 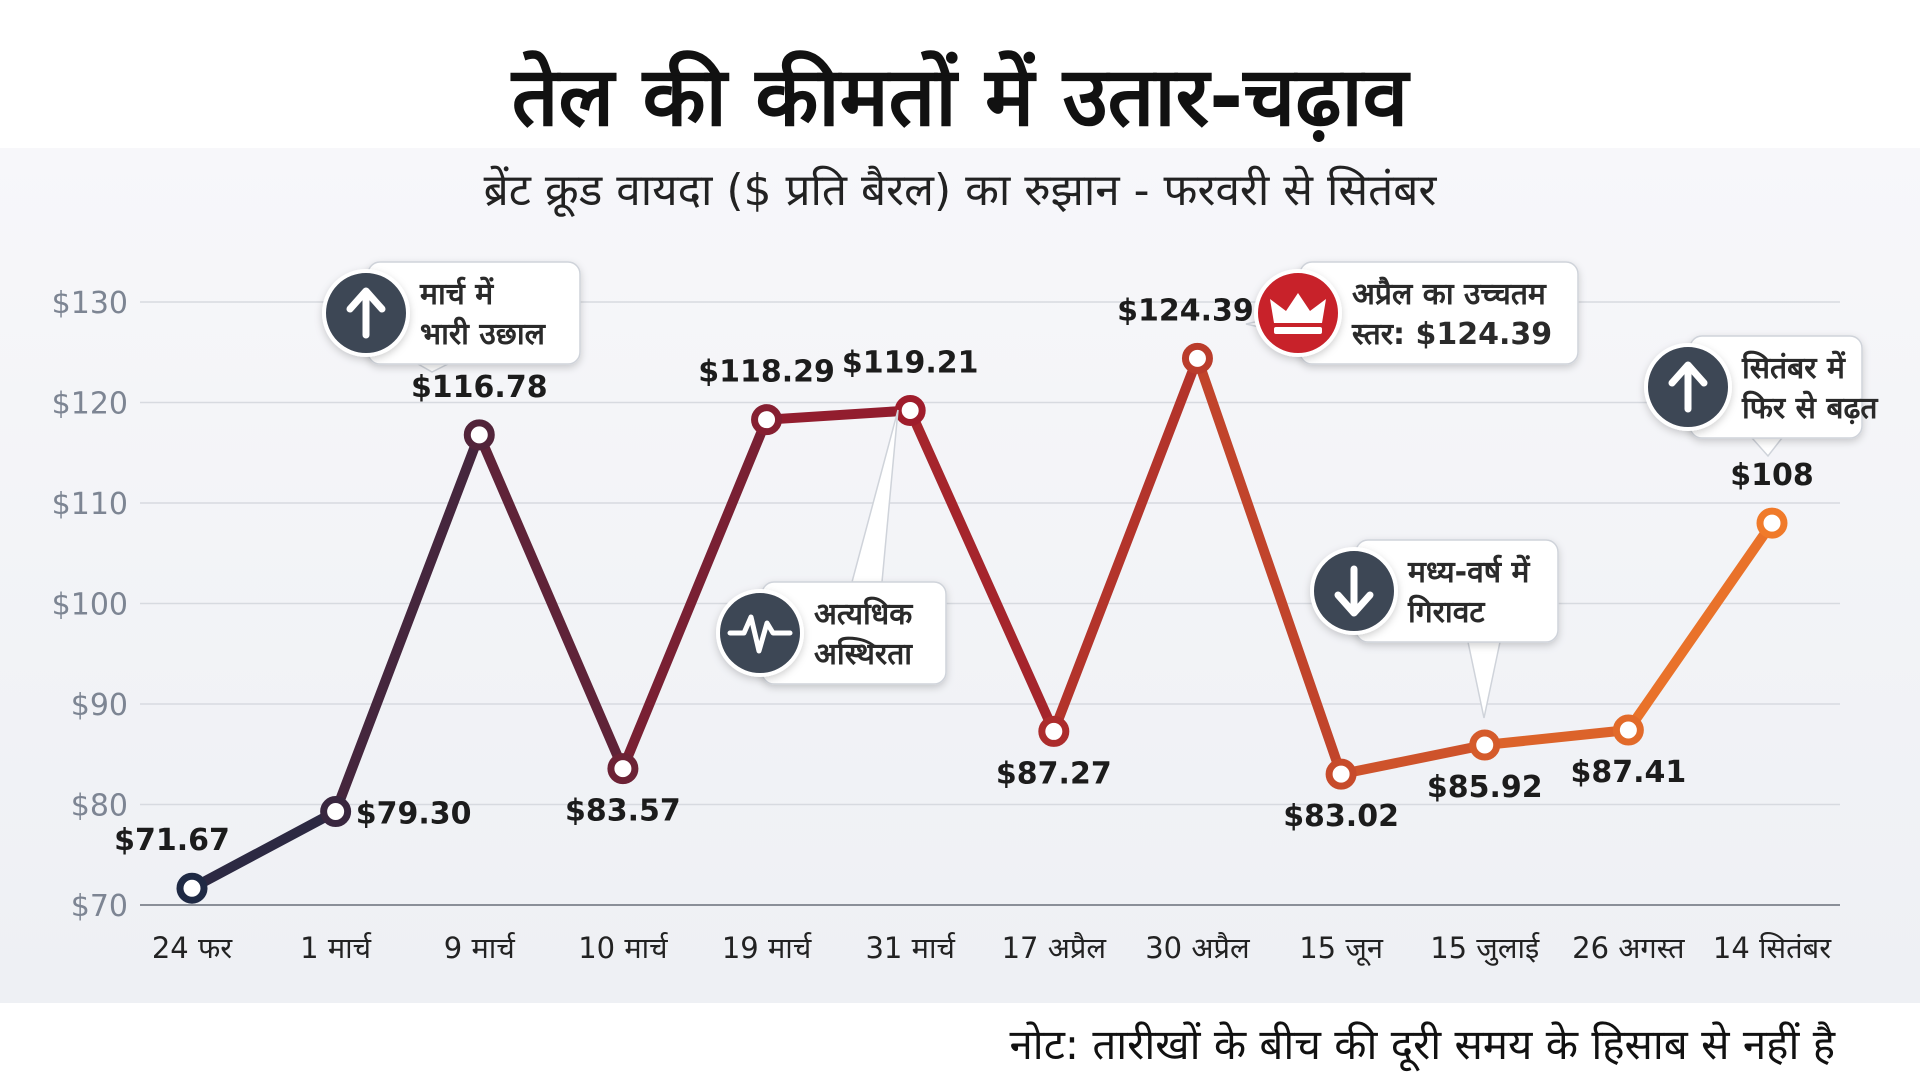 What do you see at coordinates (1628, 948) in the screenshot?
I see `x-tick-label: 26 अगस्त` at bounding box center [1628, 948].